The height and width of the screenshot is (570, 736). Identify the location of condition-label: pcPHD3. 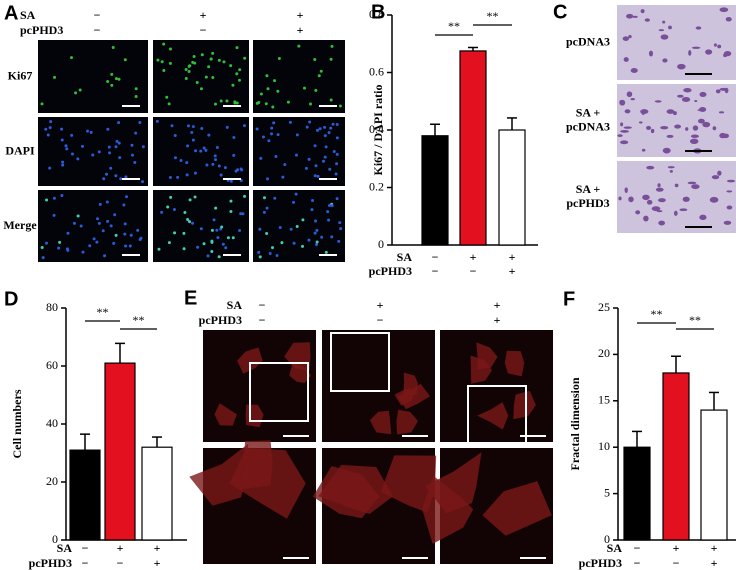
(390, 271).